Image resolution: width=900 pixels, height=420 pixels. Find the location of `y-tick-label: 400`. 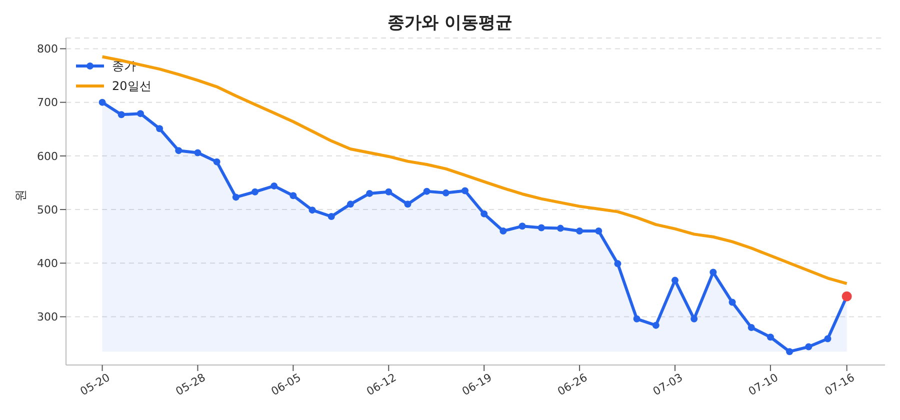

y-tick-label: 400 is located at coordinates (47, 263).